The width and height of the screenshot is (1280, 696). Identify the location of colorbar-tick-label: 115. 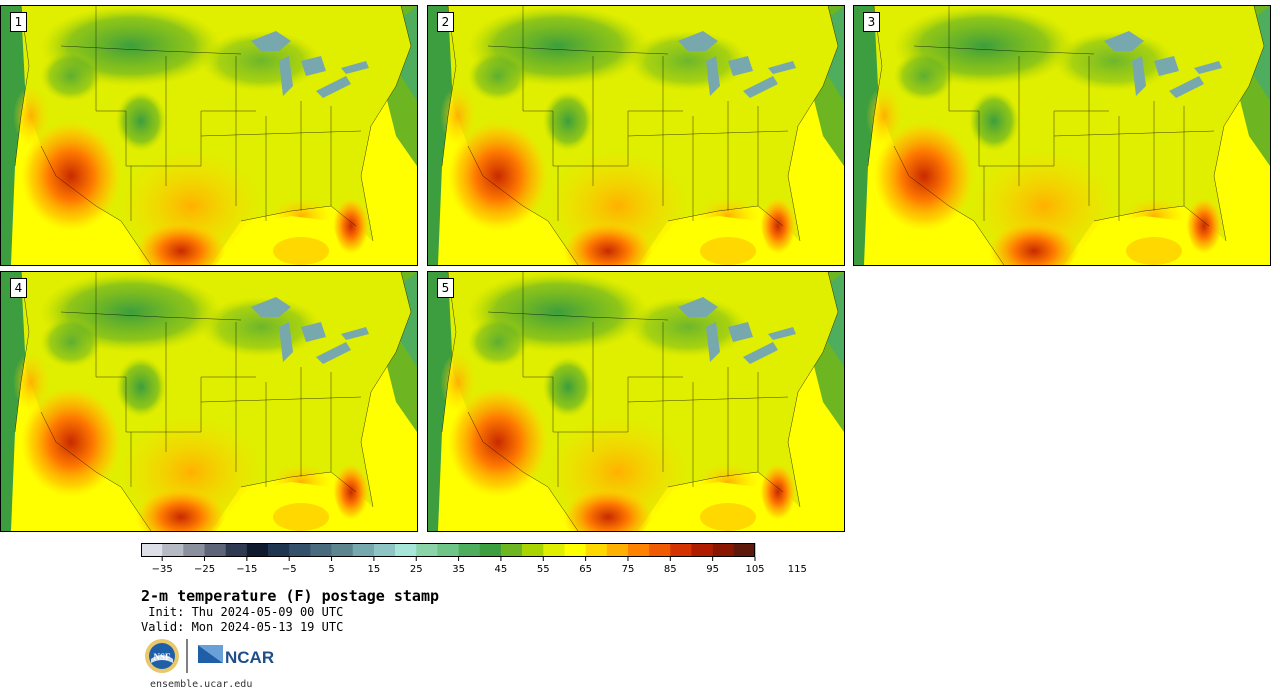
(797, 569).